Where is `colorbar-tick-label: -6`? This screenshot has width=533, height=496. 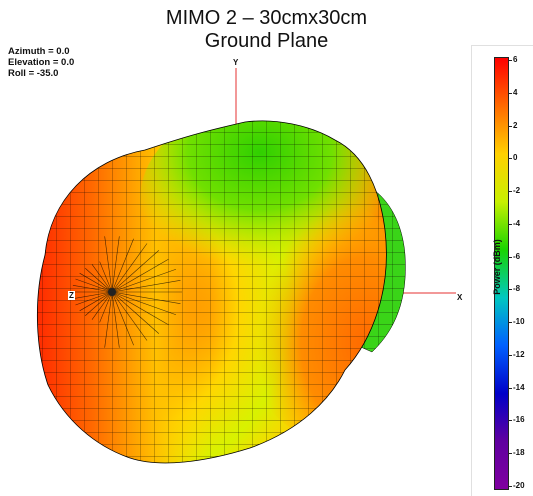 colorbar-tick-label: -6 is located at coordinates (517, 256).